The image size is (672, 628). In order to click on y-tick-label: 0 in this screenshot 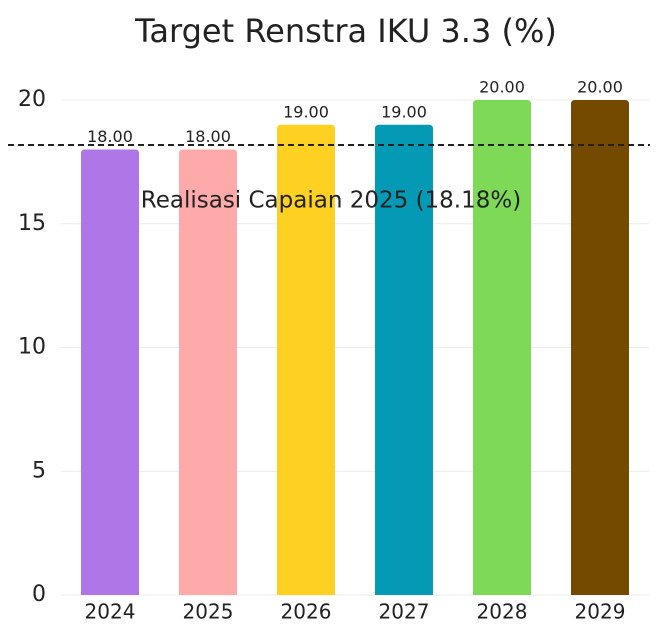, I will do `click(39, 594)`.